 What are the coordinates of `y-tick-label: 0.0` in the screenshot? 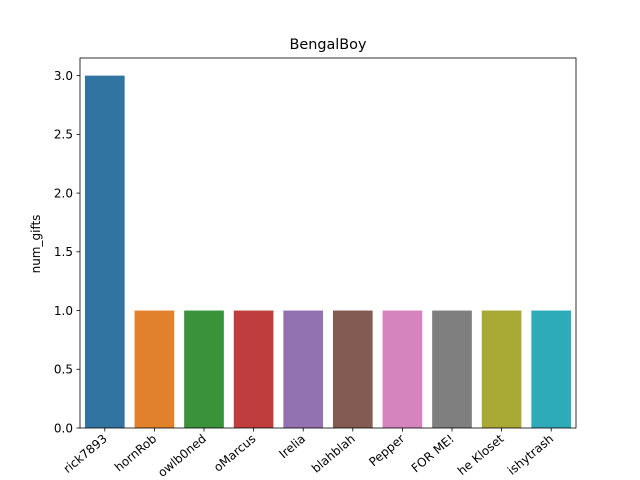 It's located at (63, 428).